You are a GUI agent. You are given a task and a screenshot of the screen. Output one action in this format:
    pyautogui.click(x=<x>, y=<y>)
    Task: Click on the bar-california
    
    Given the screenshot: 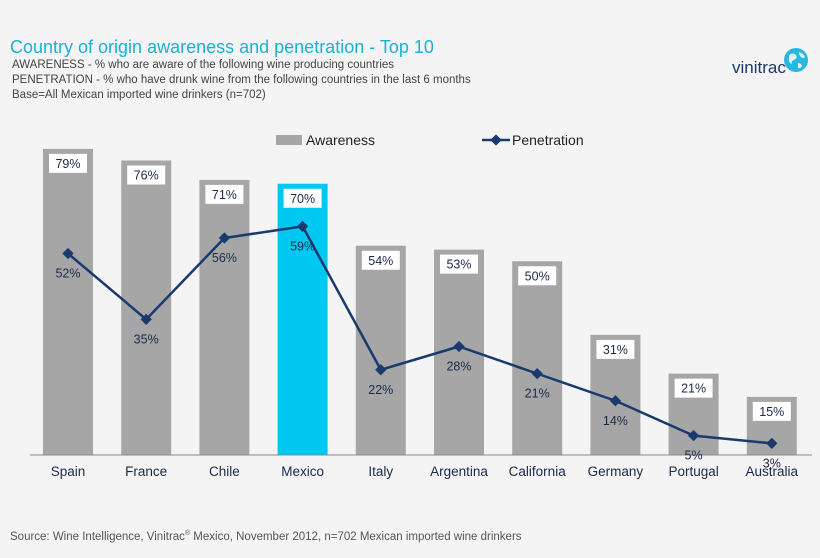 What is the action you would take?
    pyautogui.click(x=537, y=358)
    